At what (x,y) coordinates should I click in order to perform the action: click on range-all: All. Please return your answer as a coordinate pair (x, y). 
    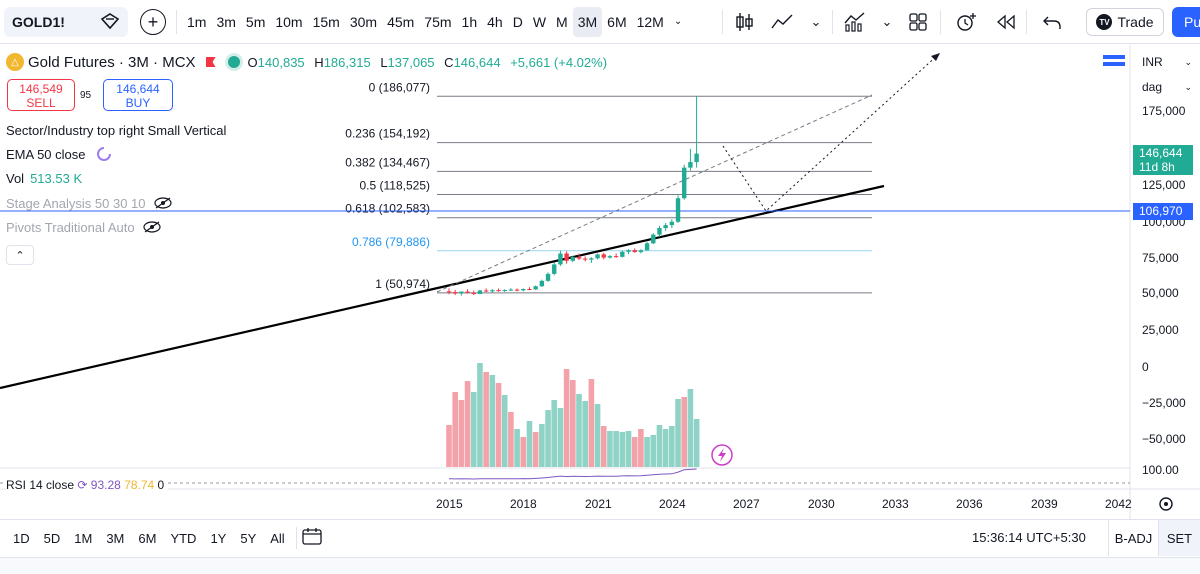
    Looking at the image, I should click on (277, 538).